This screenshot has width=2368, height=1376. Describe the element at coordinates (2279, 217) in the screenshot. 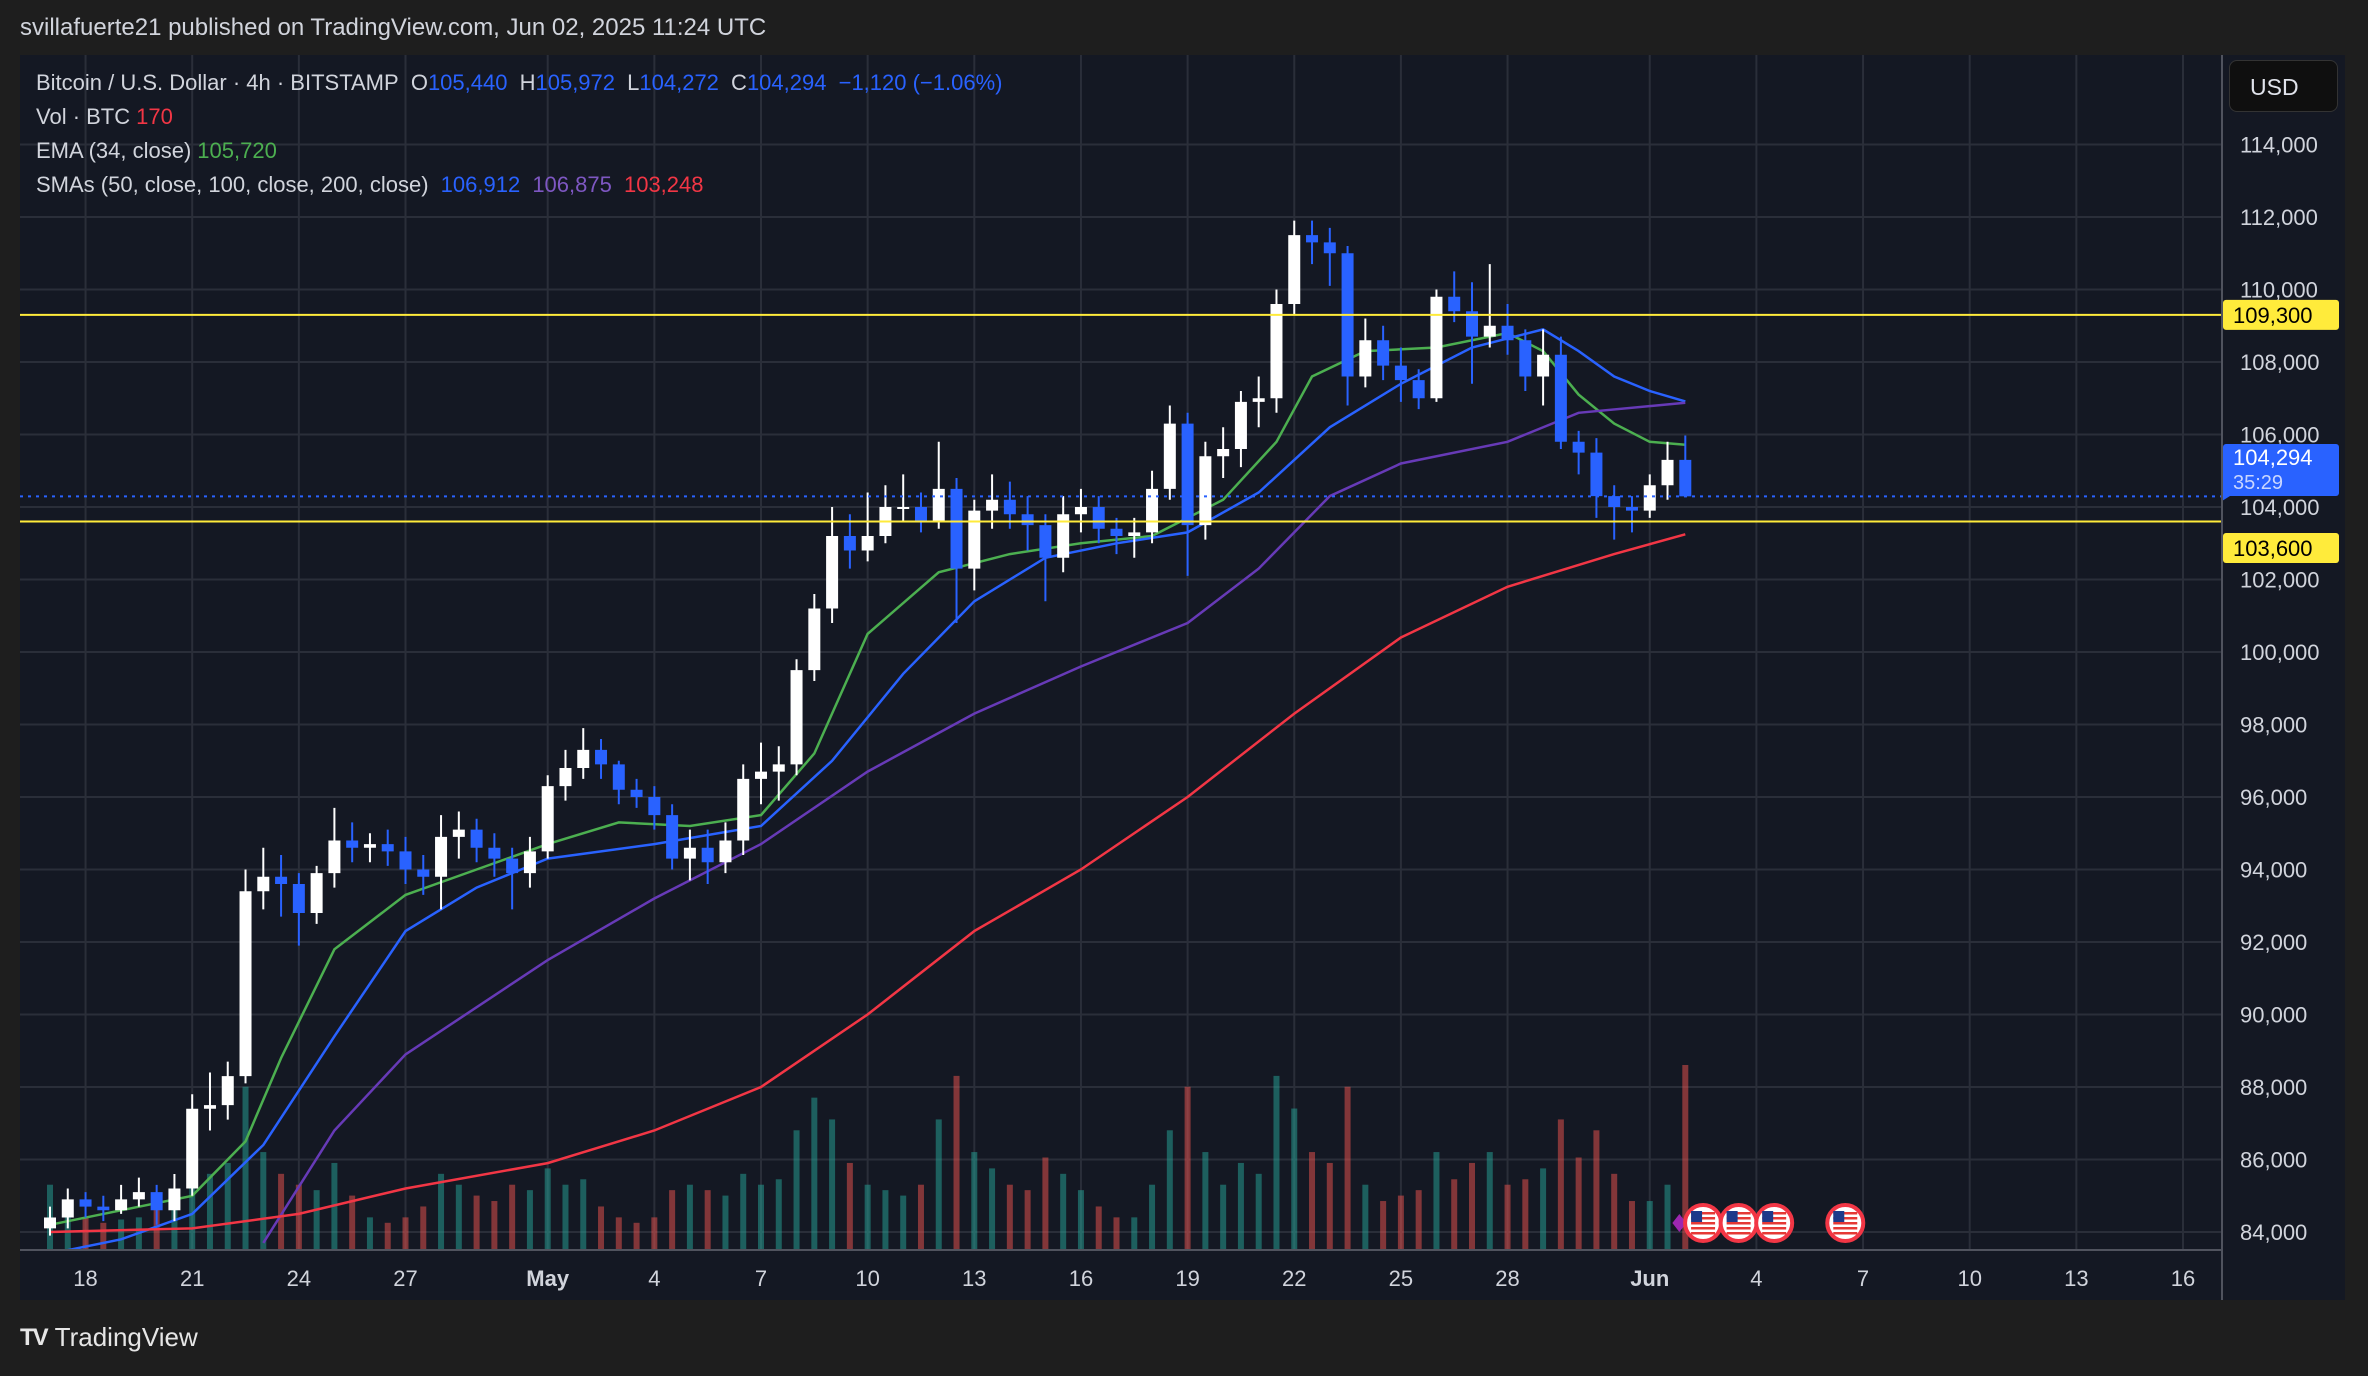

I see `price-axis-label: 112,000` at that location.